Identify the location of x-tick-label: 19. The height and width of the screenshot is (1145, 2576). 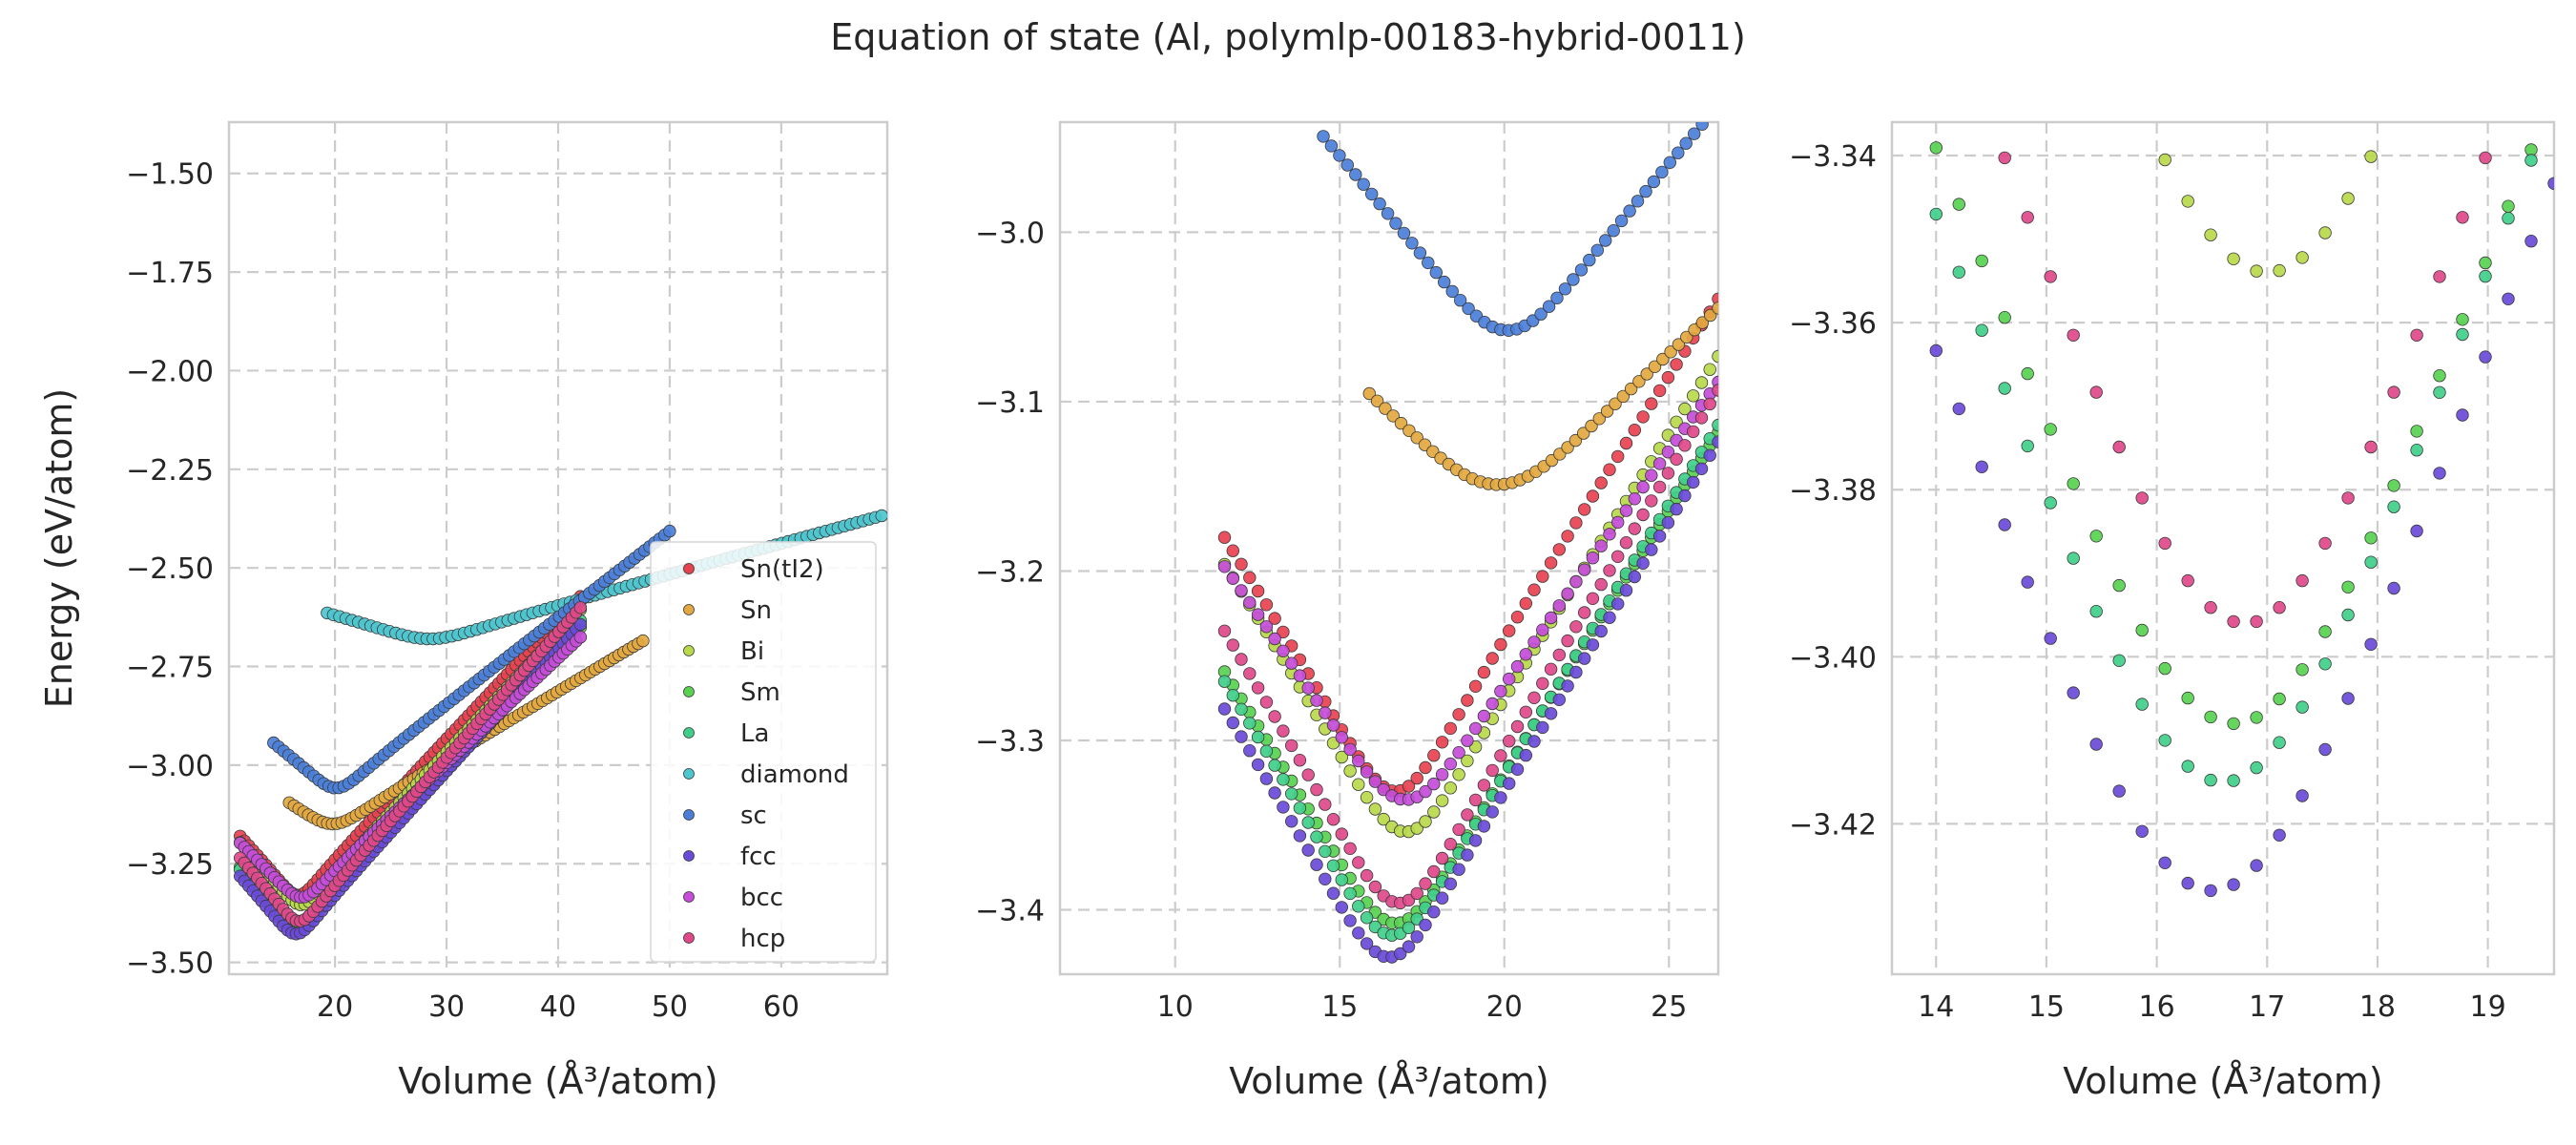
(2488, 1007).